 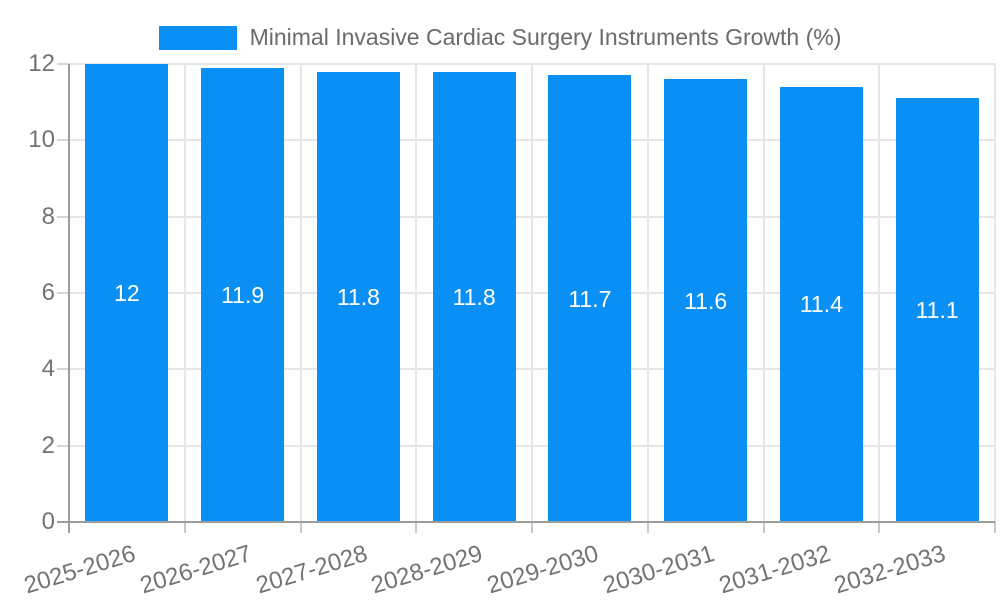 I want to click on bar-value-label: 11.1, so click(x=937, y=310).